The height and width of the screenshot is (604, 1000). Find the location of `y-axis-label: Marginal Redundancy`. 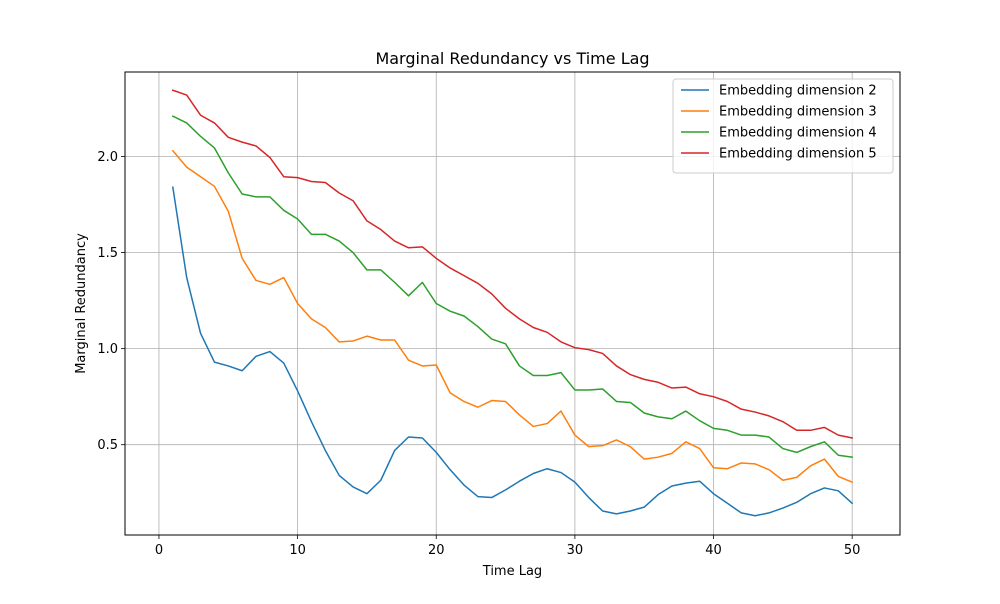

y-axis-label: Marginal Redundancy is located at coordinates (81, 303).